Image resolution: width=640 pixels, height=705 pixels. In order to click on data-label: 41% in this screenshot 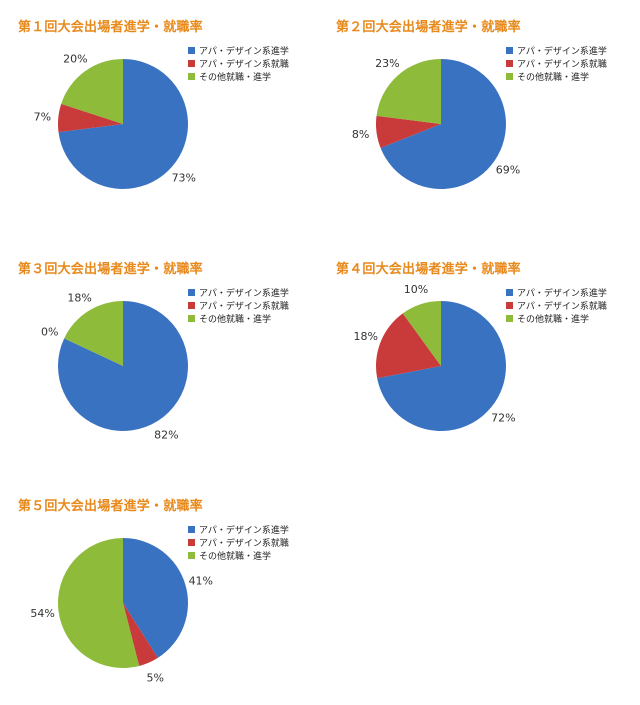, I will do `click(201, 580)`.